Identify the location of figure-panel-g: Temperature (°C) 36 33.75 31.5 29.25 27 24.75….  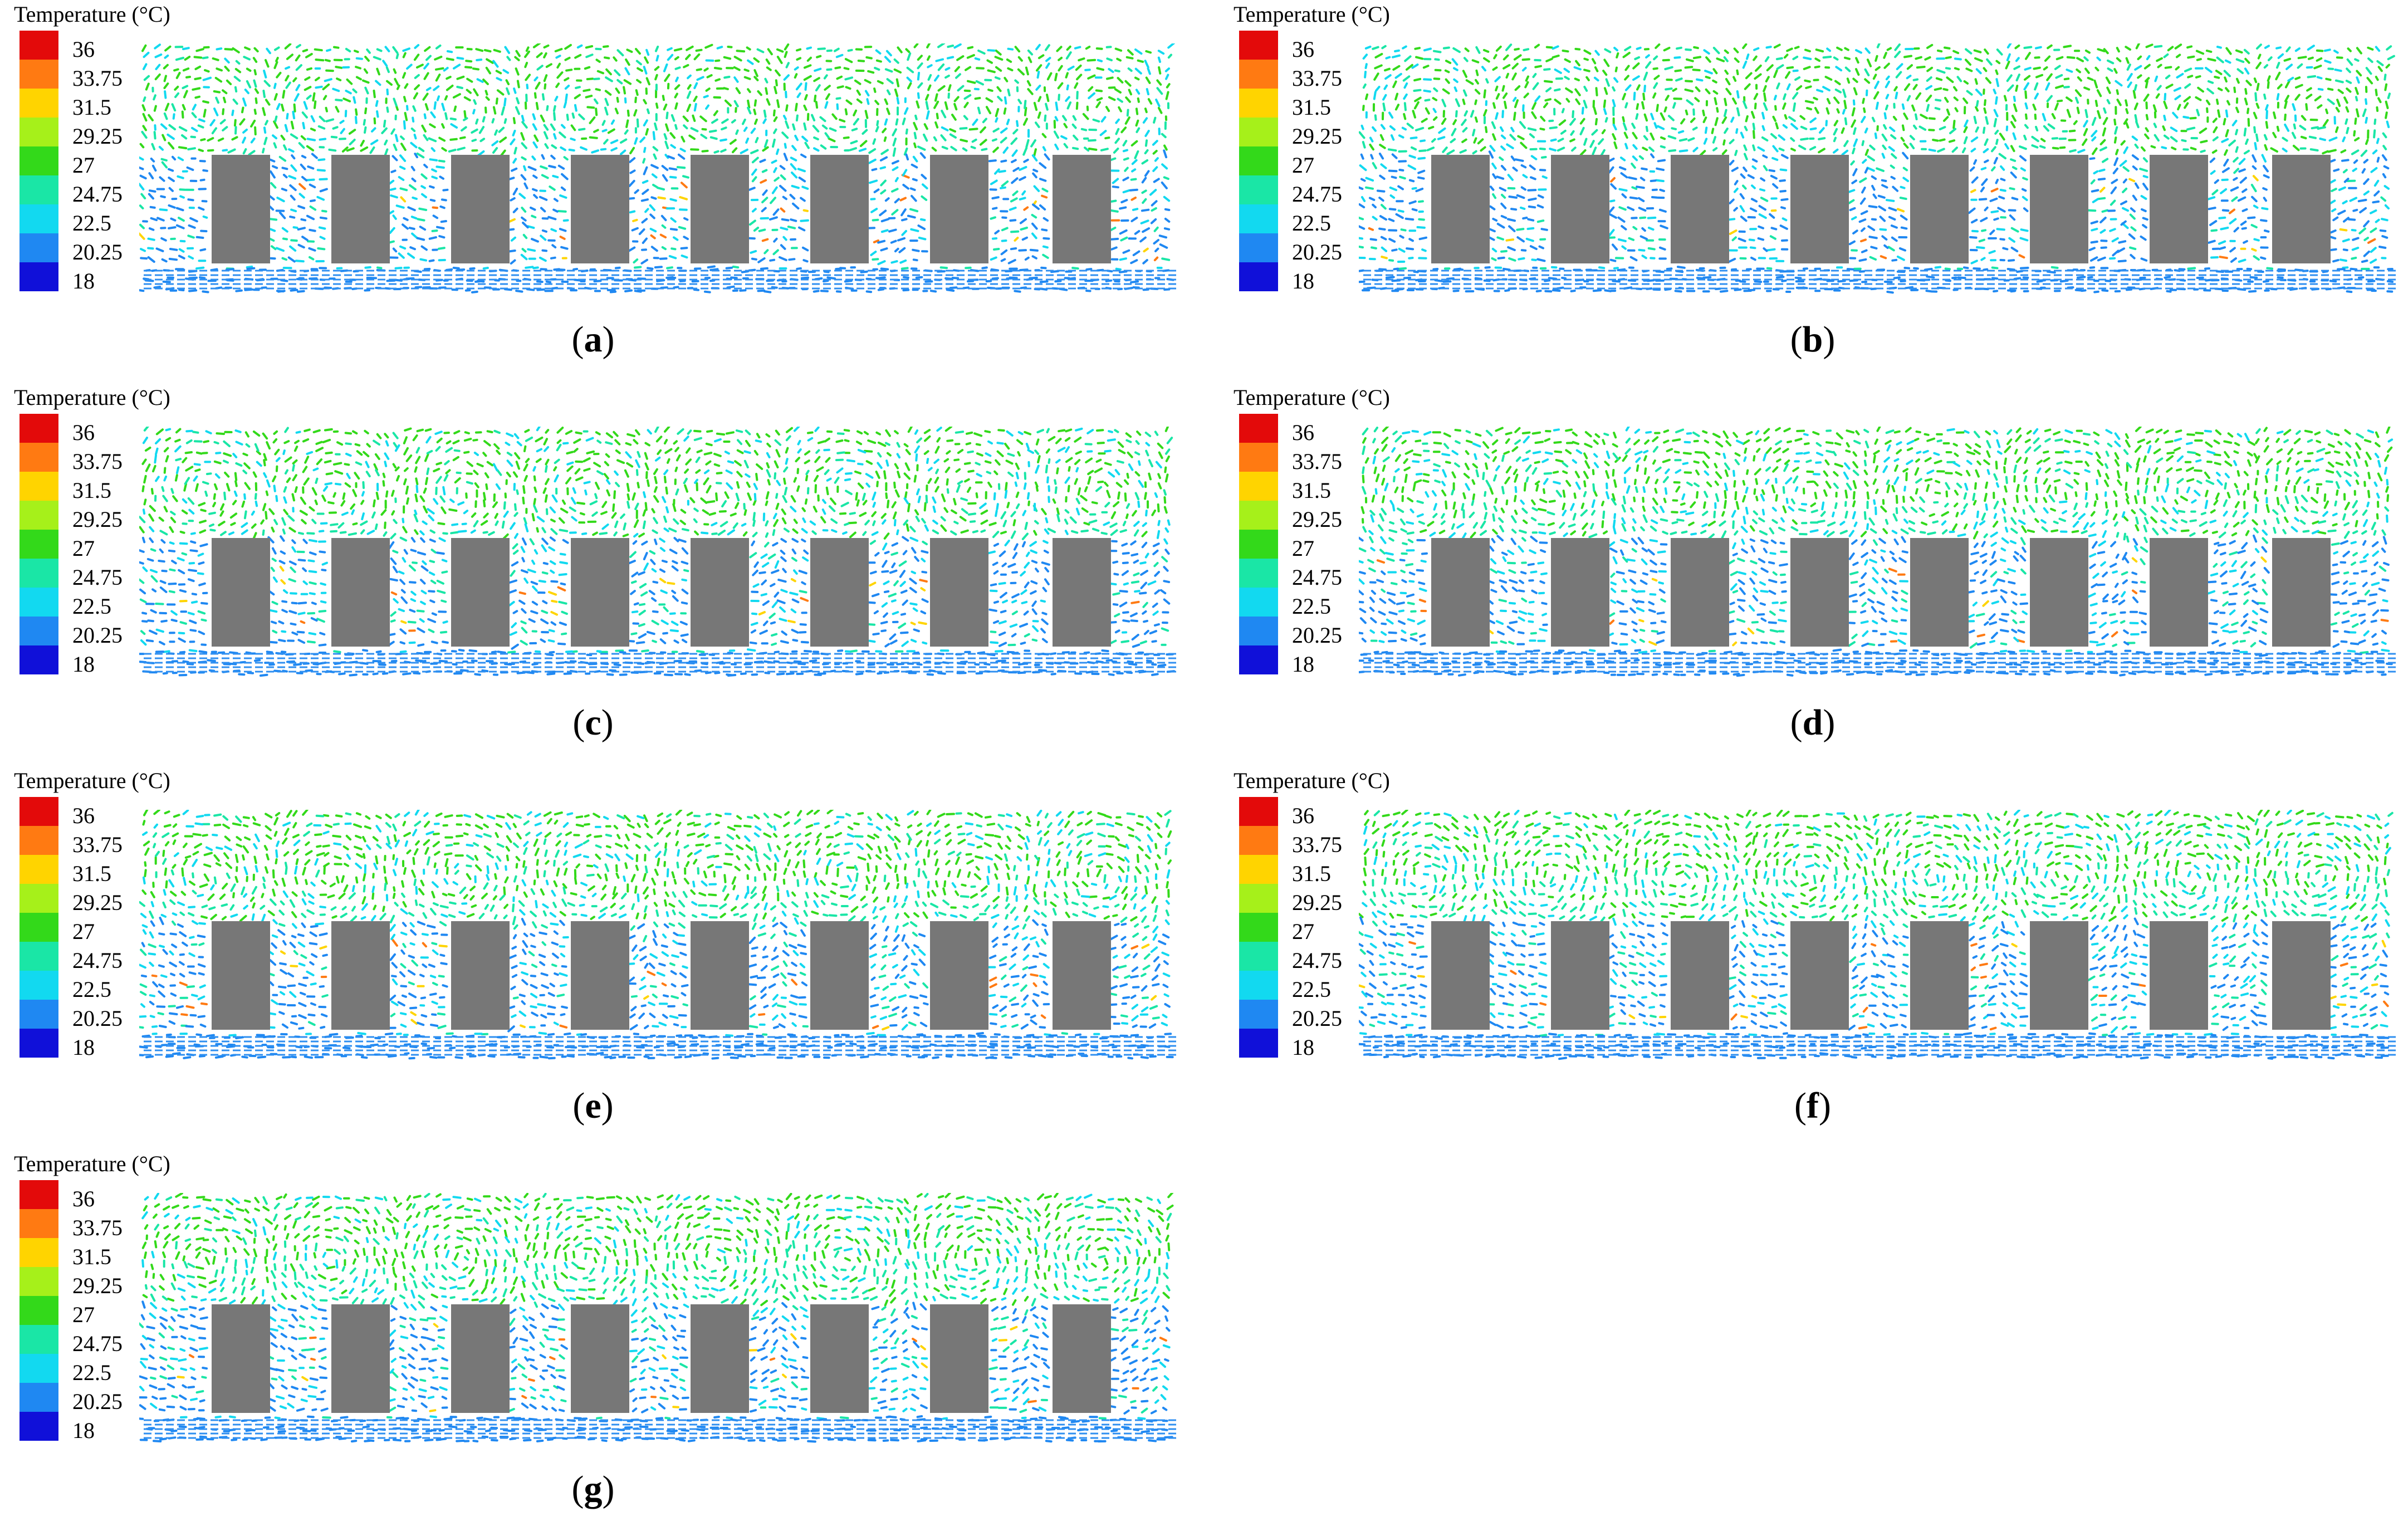
(593, 1338).